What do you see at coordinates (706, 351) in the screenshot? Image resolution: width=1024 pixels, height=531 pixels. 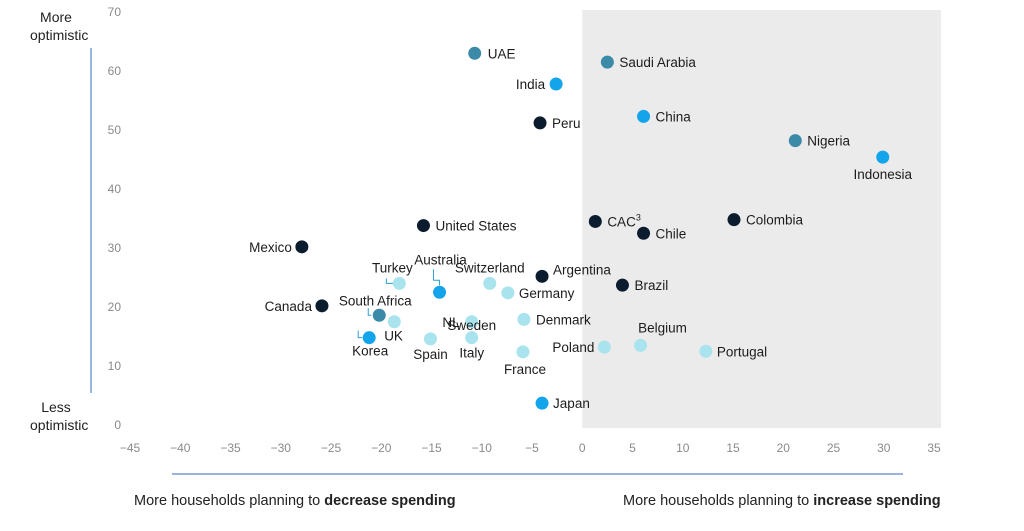 I see `point-portugal` at bounding box center [706, 351].